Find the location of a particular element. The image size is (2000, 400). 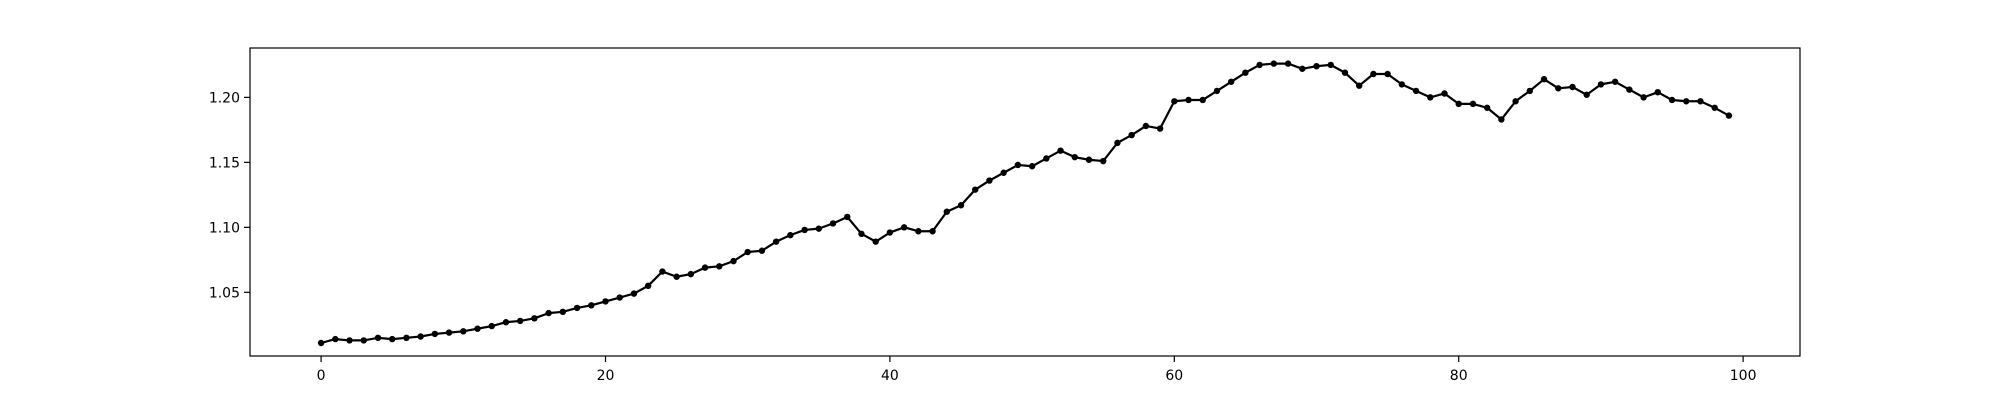

x-tick-label: 60 is located at coordinates (1174, 376).